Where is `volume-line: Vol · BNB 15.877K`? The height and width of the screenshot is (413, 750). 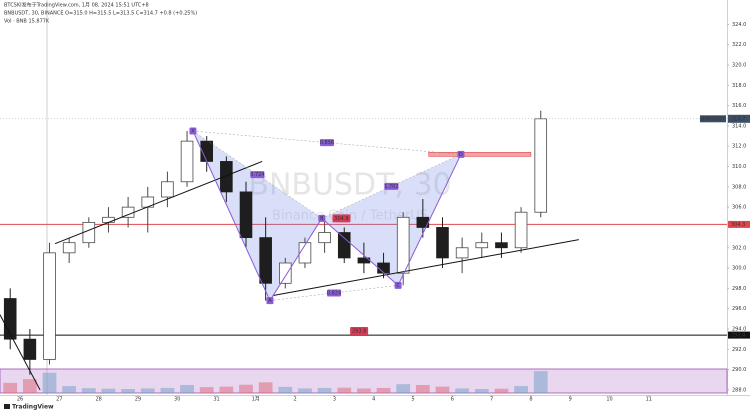 volume-line: Vol · BNB 15.877K is located at coordinates (27, 22).